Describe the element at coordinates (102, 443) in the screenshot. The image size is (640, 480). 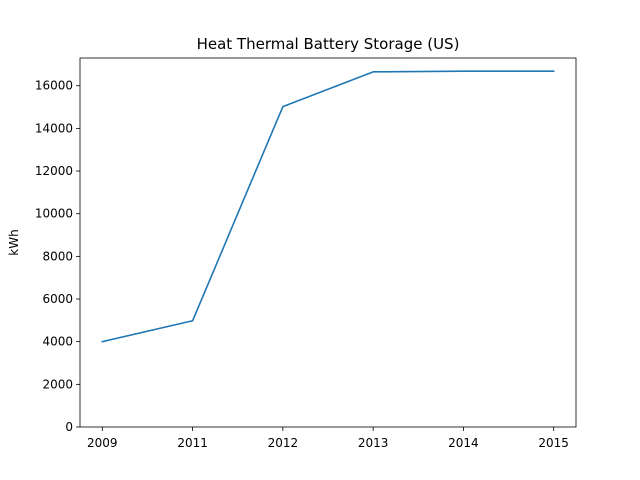
I see `x-tick-label: 2009` at that location.